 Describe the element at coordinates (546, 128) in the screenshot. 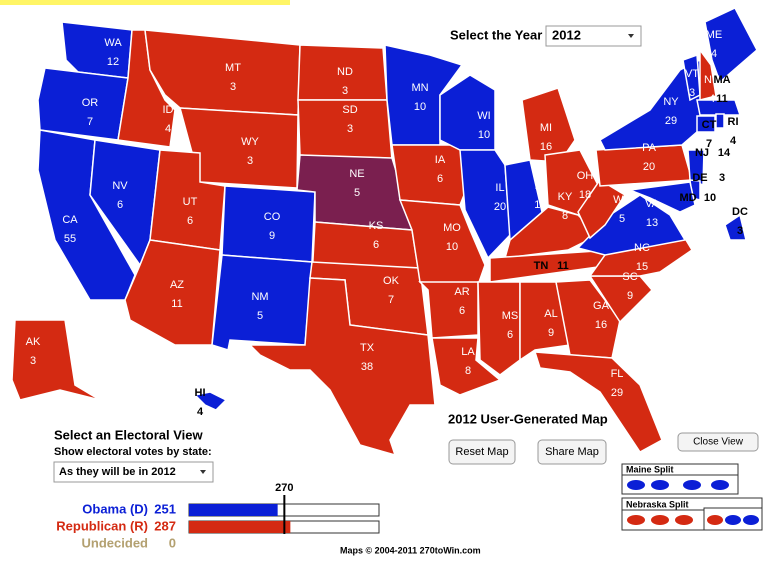

I see `state-abbr: MI` at that location.